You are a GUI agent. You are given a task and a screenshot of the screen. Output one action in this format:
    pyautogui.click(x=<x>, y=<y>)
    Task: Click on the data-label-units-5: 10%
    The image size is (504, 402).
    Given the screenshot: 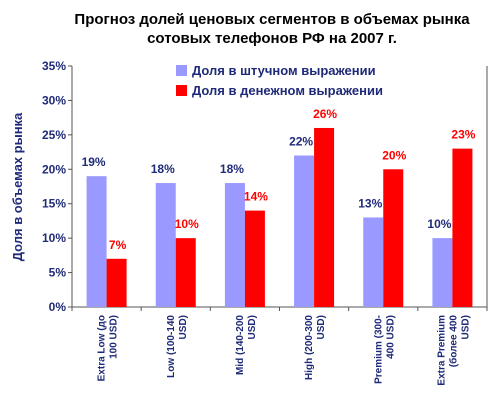 What is the action you would take?
    pyautogui.click(x=439, y=224)
    